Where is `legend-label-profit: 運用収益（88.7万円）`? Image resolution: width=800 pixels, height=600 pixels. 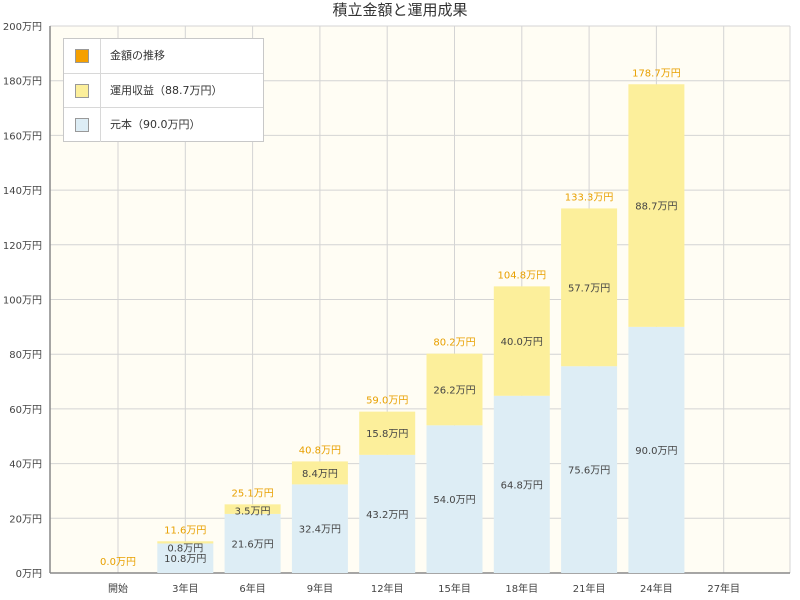 legend-label-profit: 運用収益（88.7万円） is located at coordinates (166, 90).